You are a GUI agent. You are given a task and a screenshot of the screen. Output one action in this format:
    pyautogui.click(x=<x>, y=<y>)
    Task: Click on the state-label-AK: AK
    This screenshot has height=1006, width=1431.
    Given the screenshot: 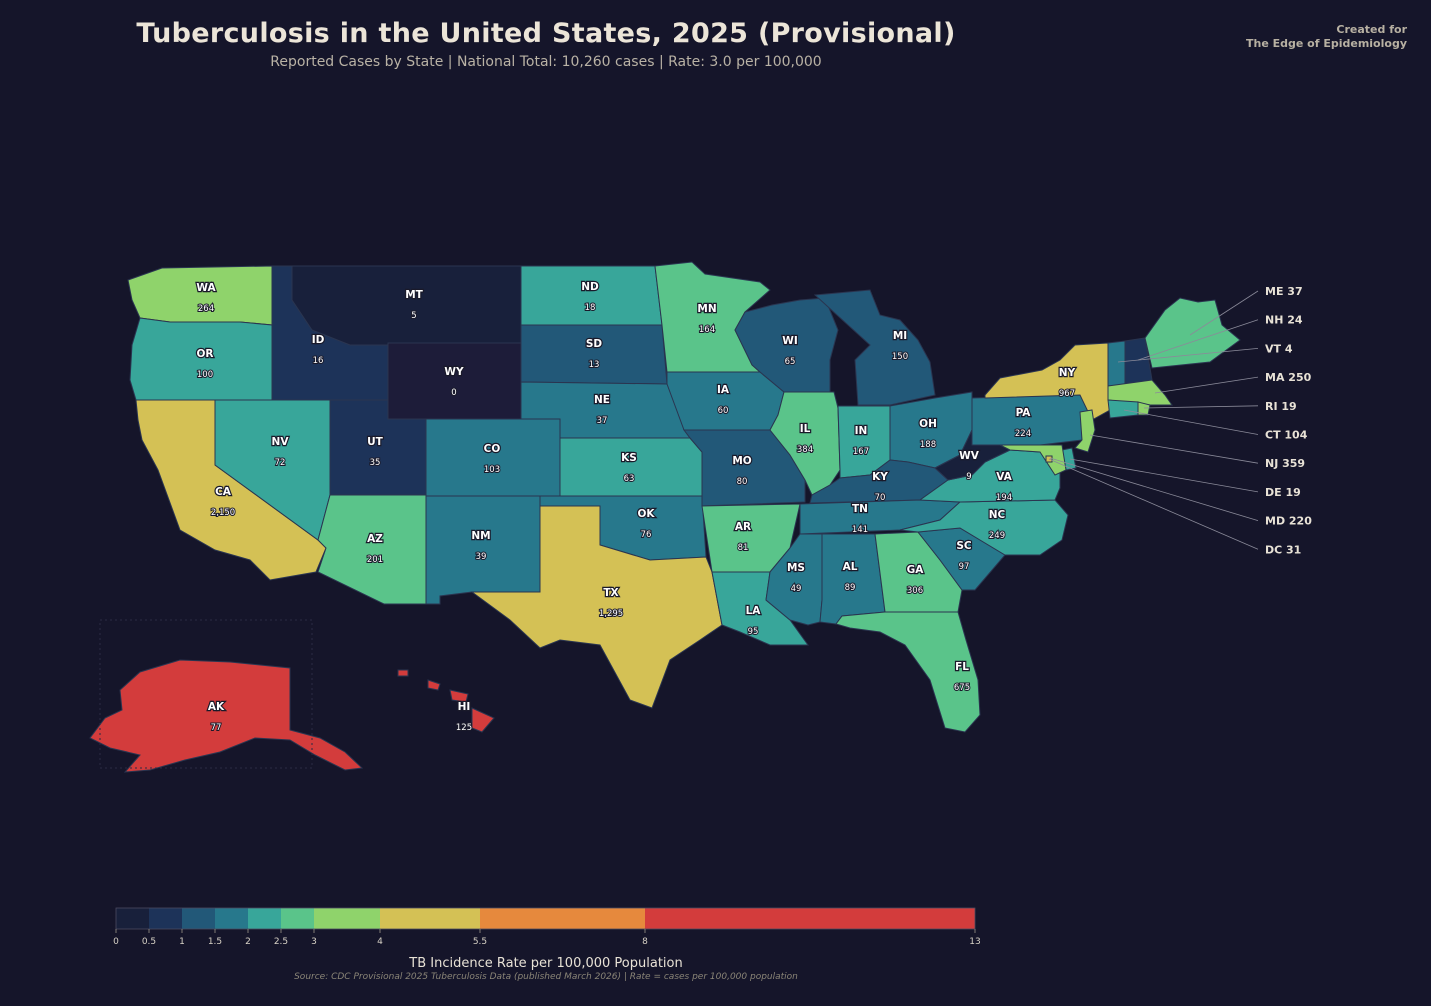 What is the action you would take?
    pyautogui.click(x=216, y=707)
    